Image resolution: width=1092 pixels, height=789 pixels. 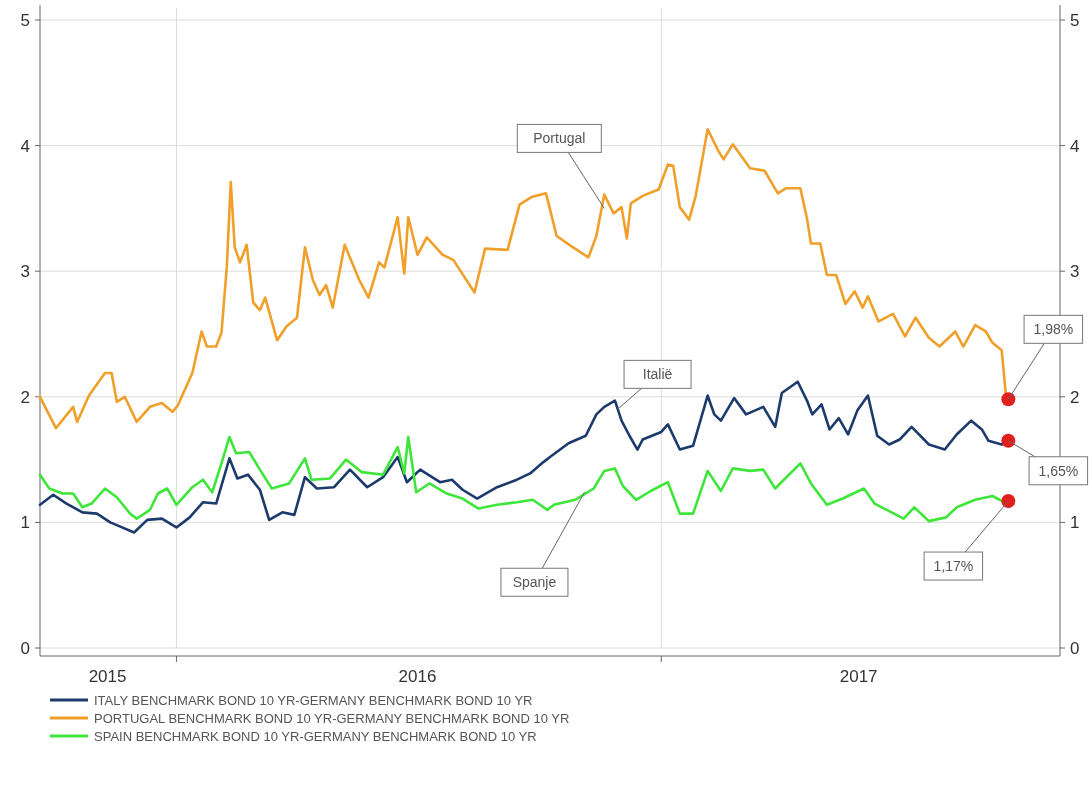 I want to click on y-tick-label: 1, so click(x=25, y=523).